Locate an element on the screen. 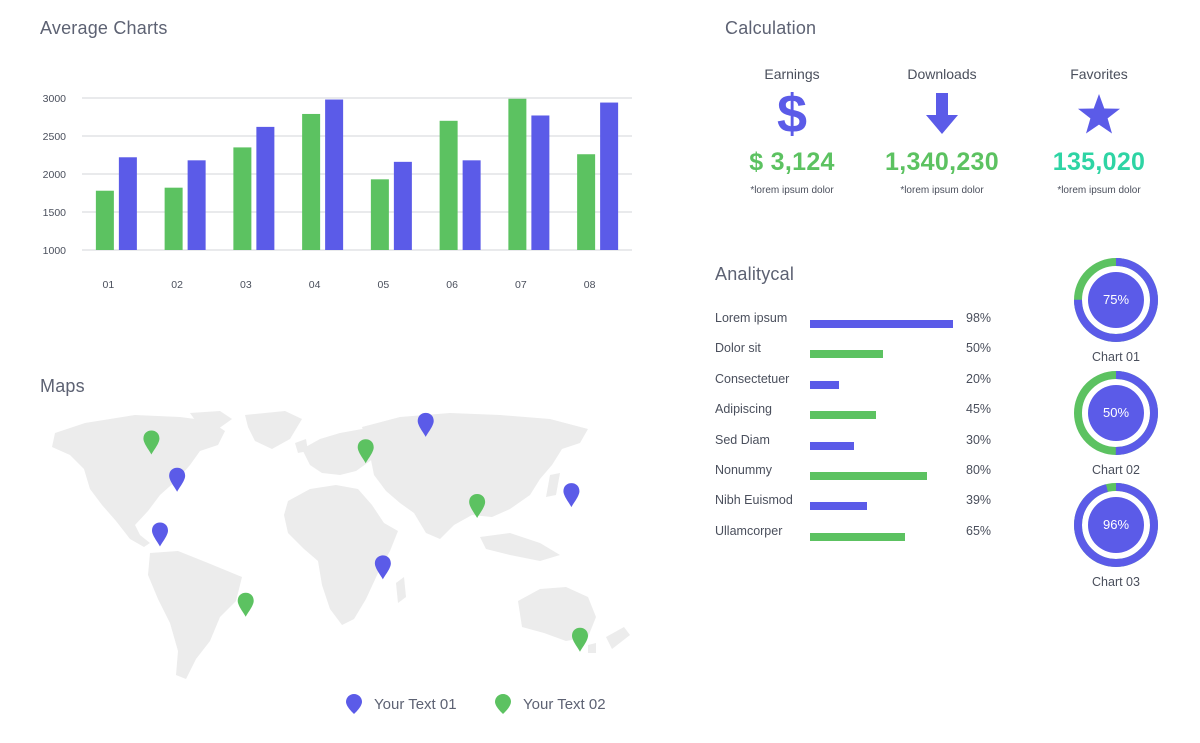  donut-caption: Chart 02 is located at coordinates (1116, 470).